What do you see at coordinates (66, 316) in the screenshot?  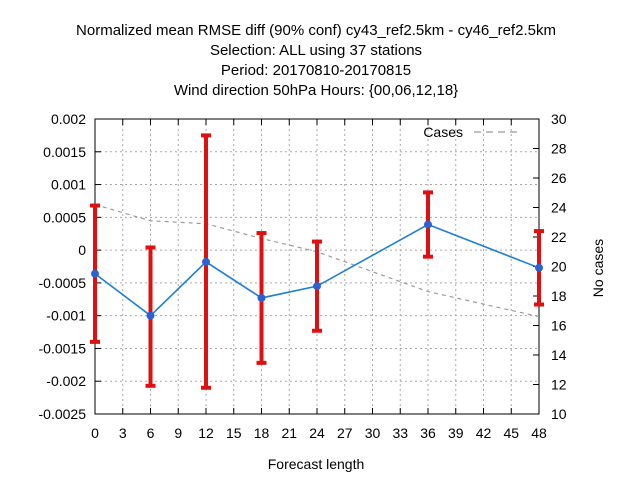 I see `y-tick-label: -0.001` at bounding box center [66, 316].